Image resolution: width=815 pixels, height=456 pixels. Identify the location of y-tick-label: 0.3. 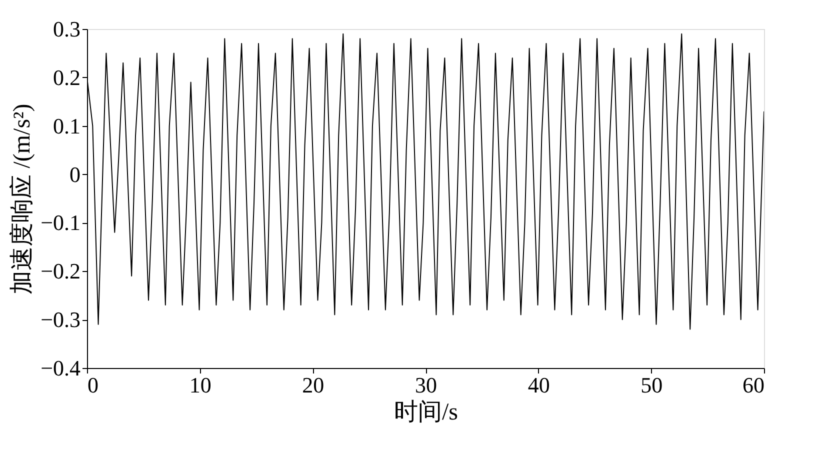
(66, 29).